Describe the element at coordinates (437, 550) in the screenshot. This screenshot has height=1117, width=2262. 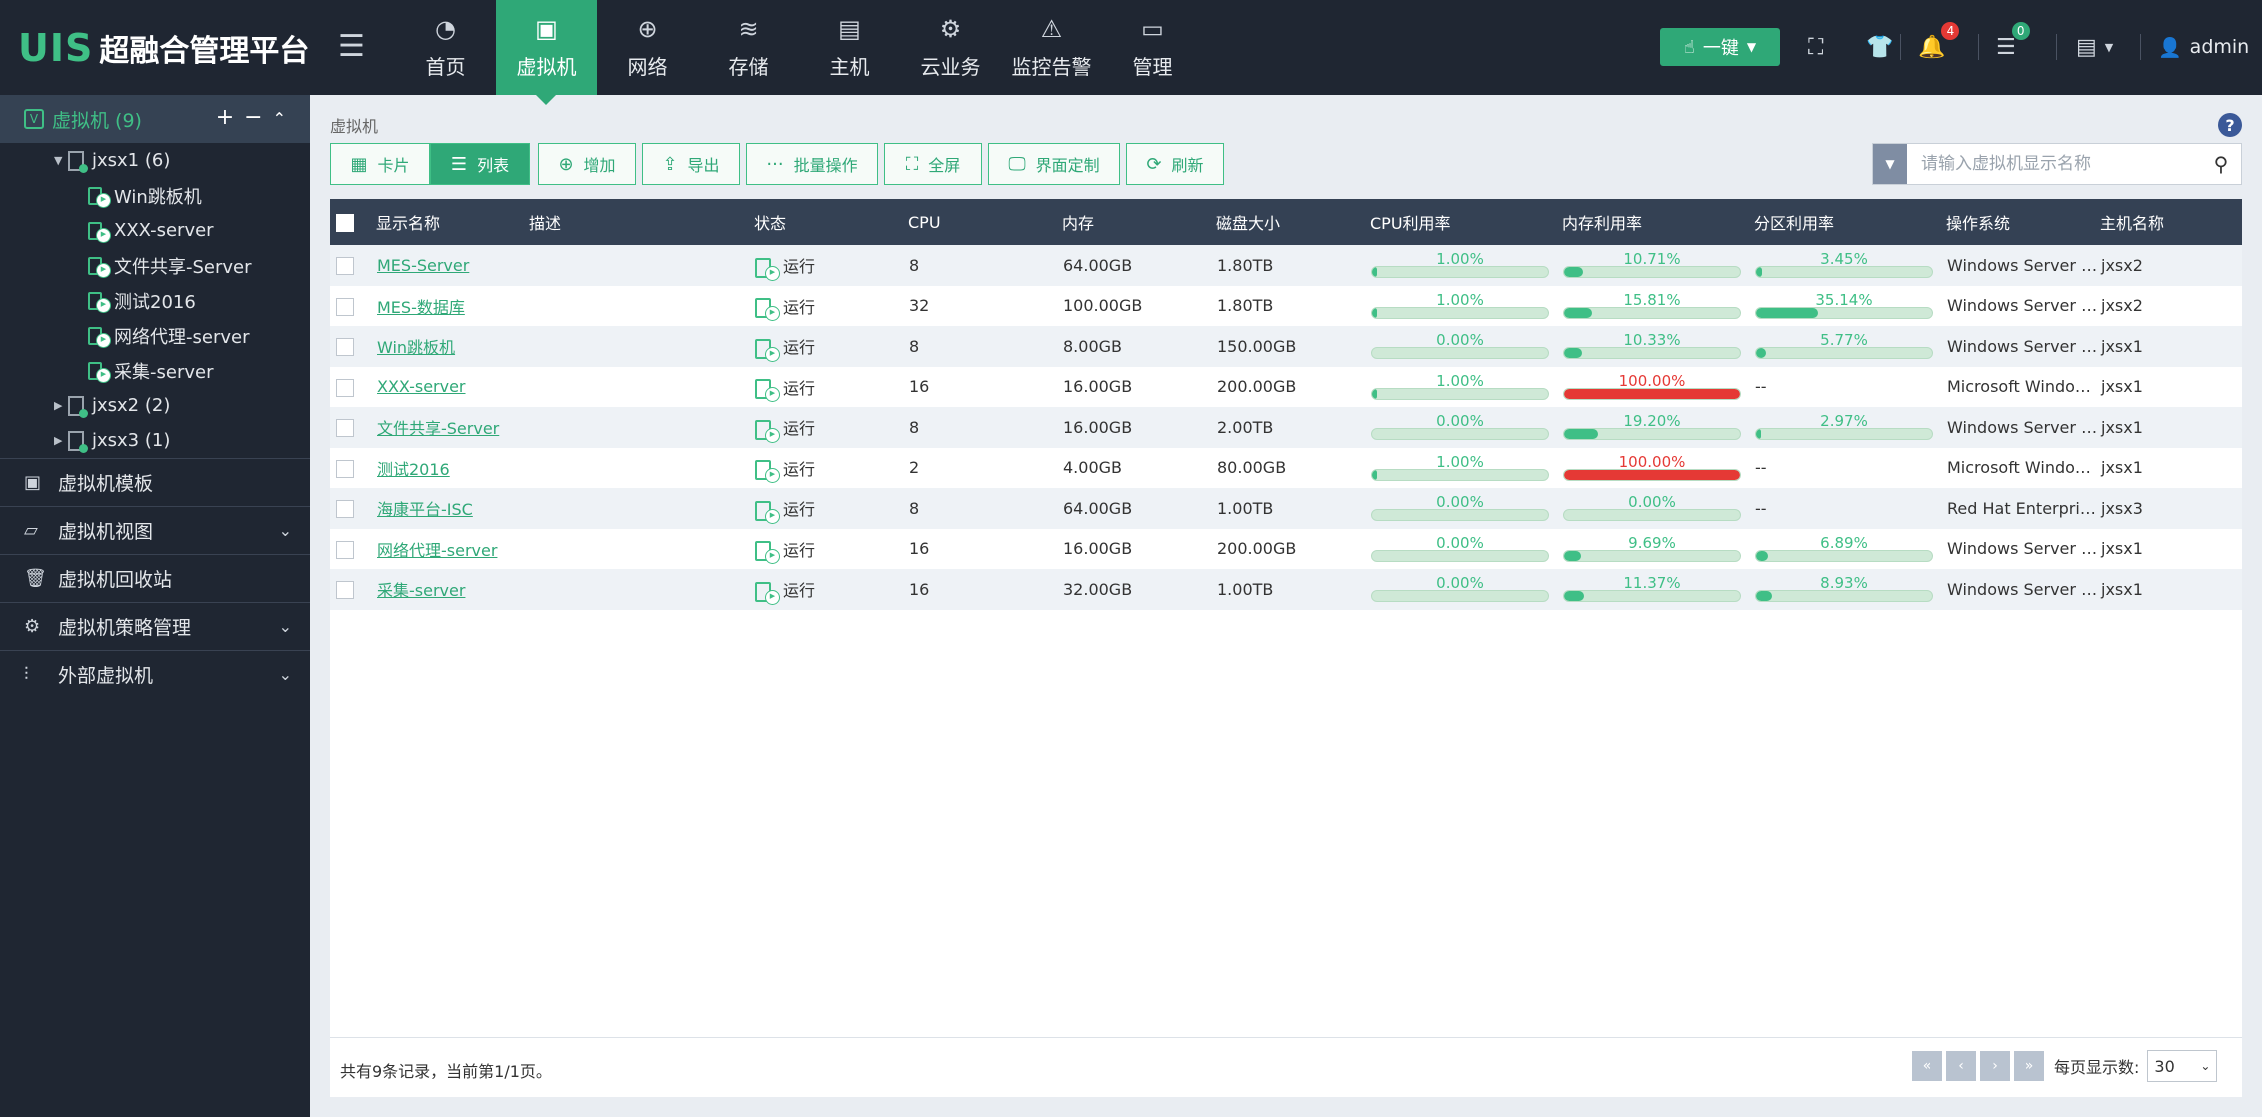
I see `vm-name-link: 网络代理-server` at that location.